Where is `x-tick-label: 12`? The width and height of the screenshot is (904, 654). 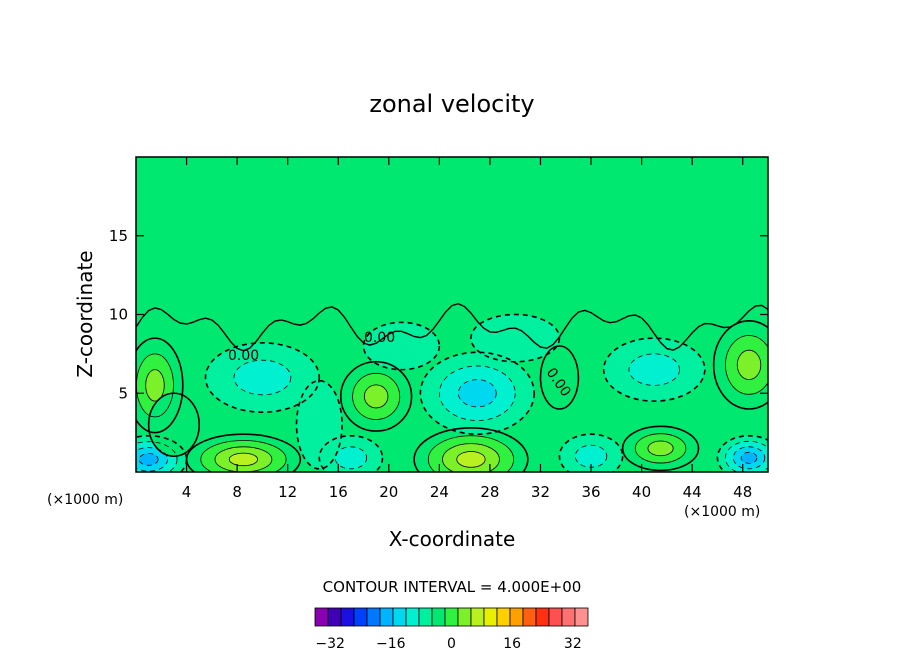 x-tick-label: 12 is located at coordinates (287, 492).